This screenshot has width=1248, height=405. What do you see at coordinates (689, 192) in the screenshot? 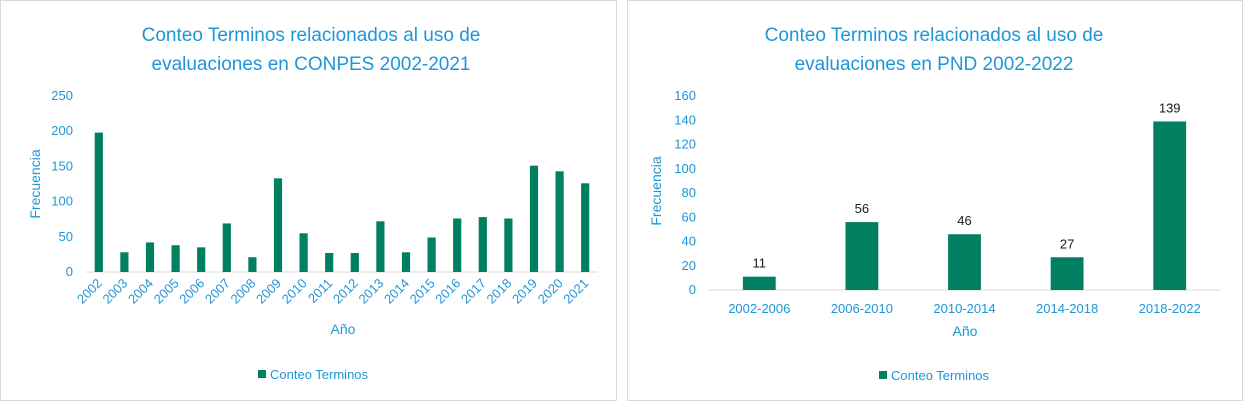
I see `y-tick-label: 80` at bounding box center [689, 192].